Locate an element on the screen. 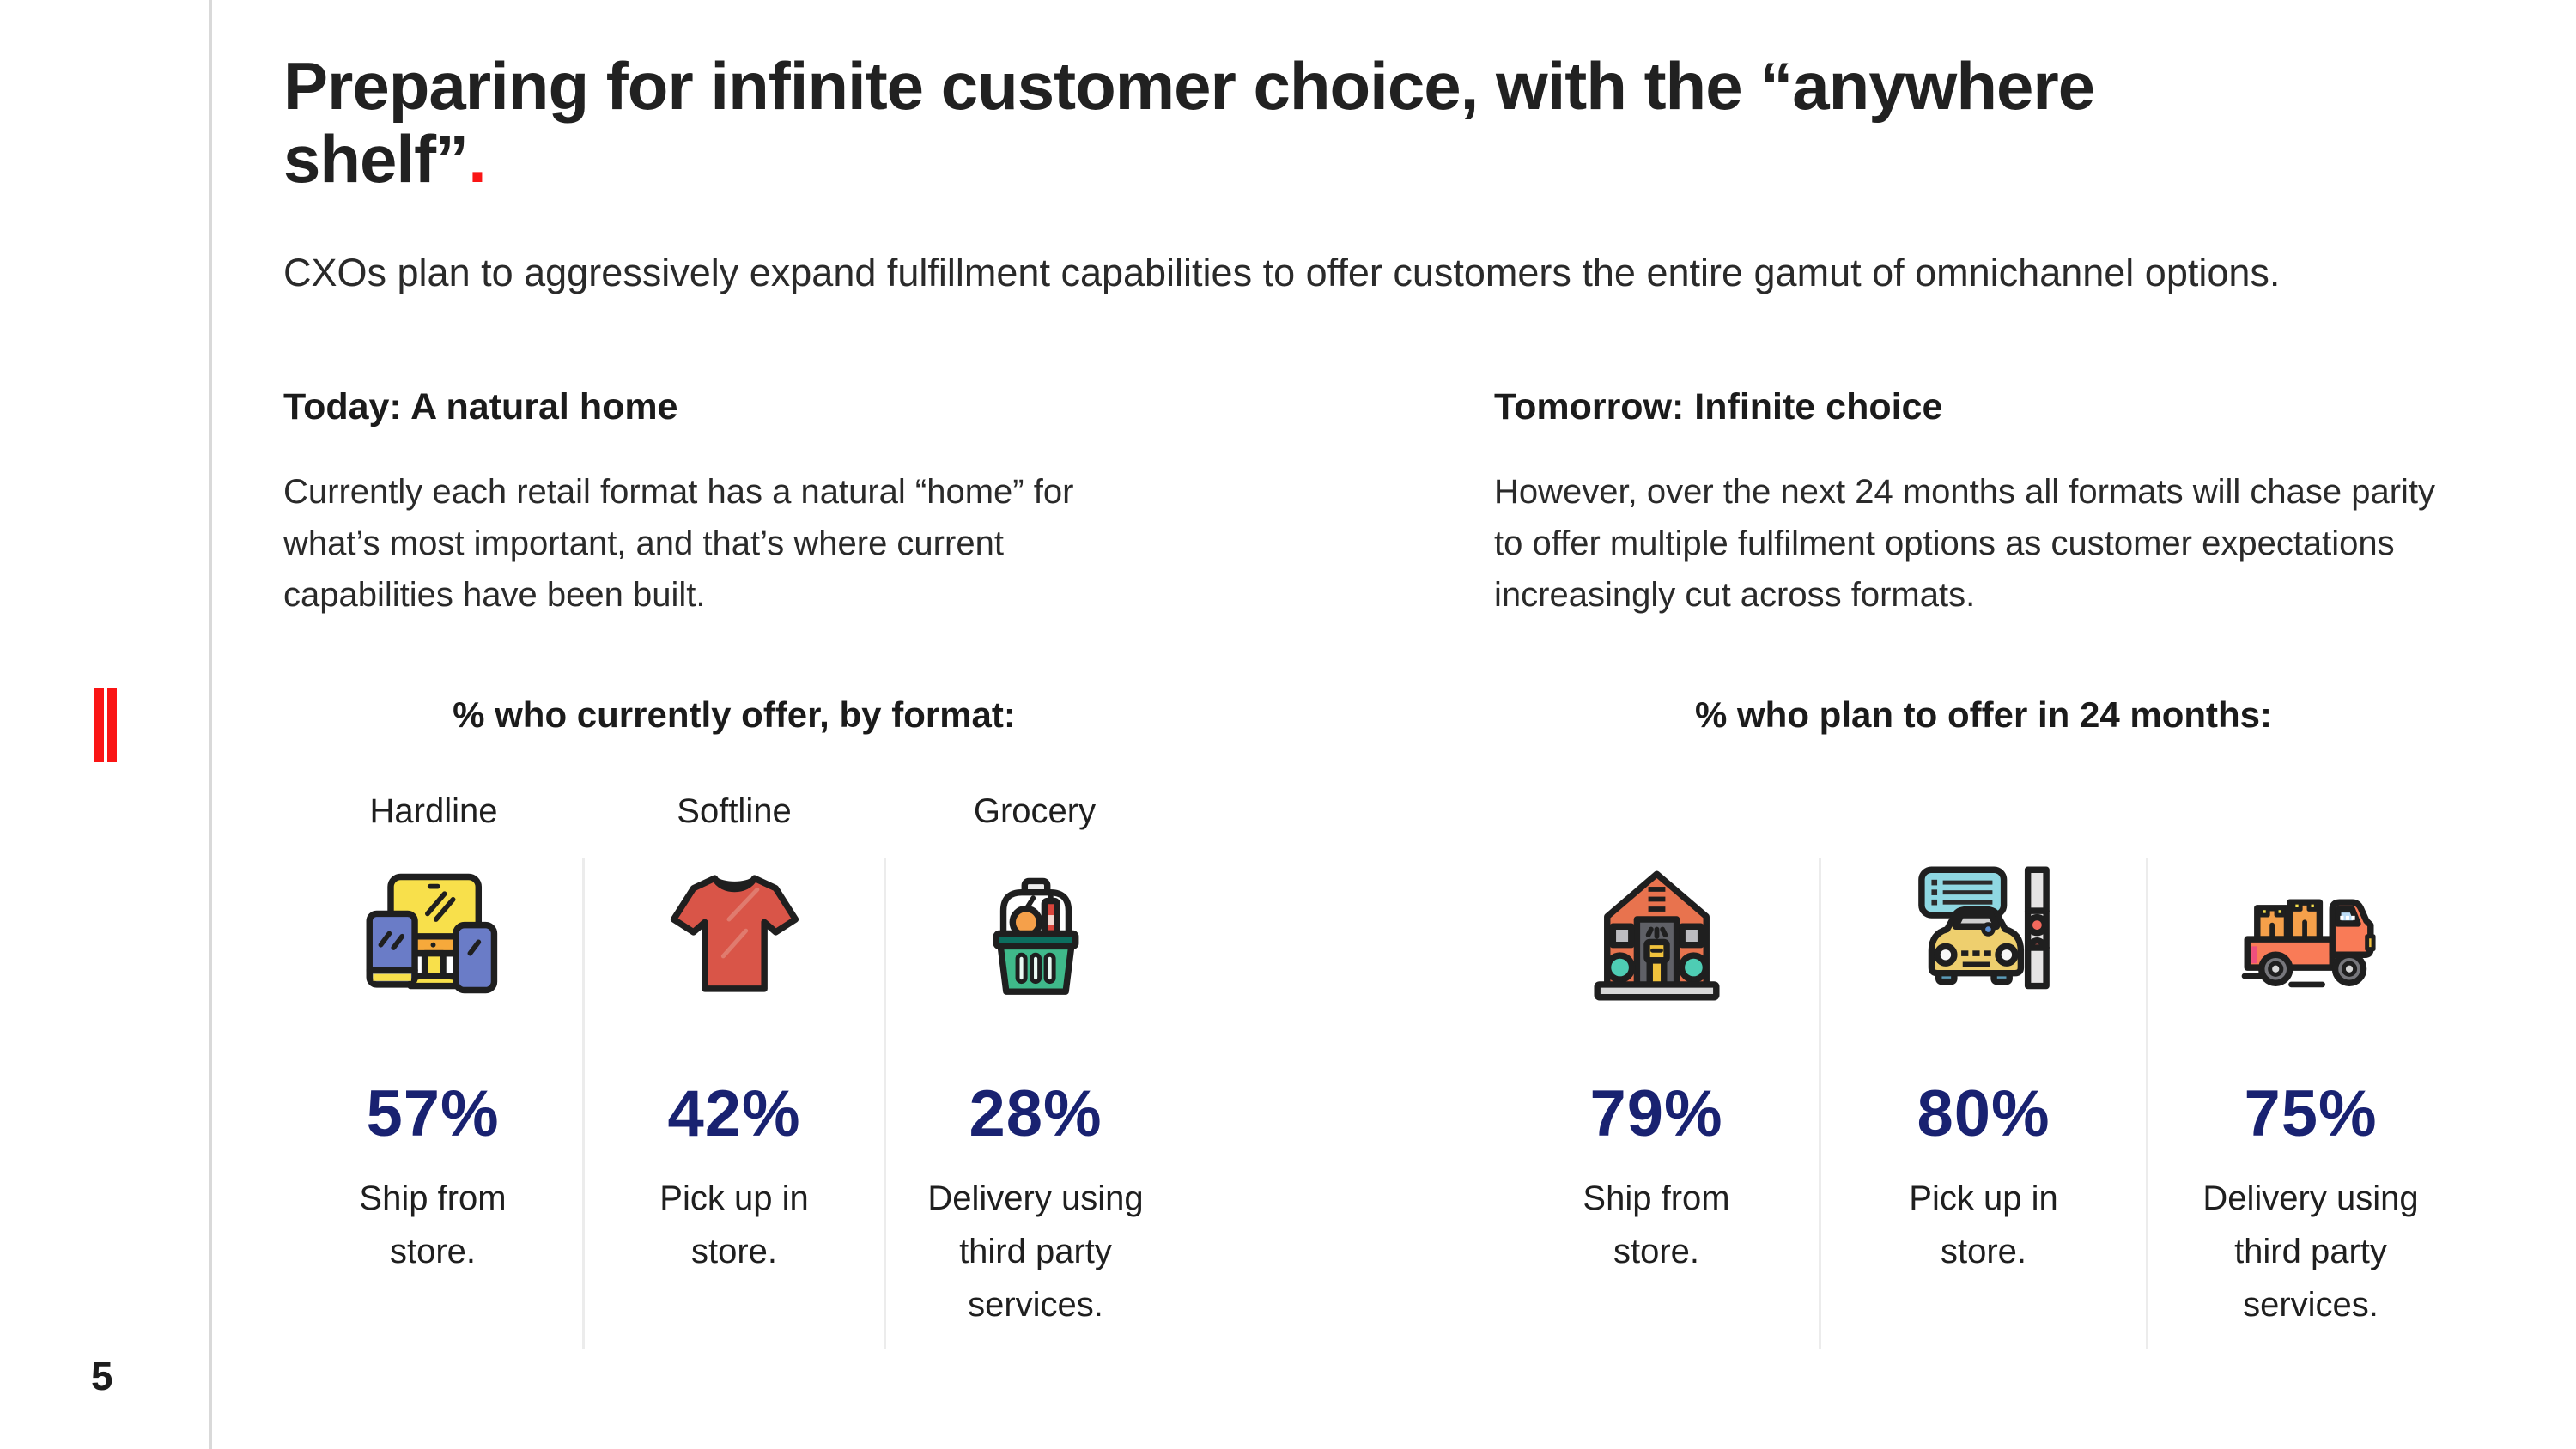  stat-ship-from-store: 79% Ship from store. is located at coordinates (1656, 1103).